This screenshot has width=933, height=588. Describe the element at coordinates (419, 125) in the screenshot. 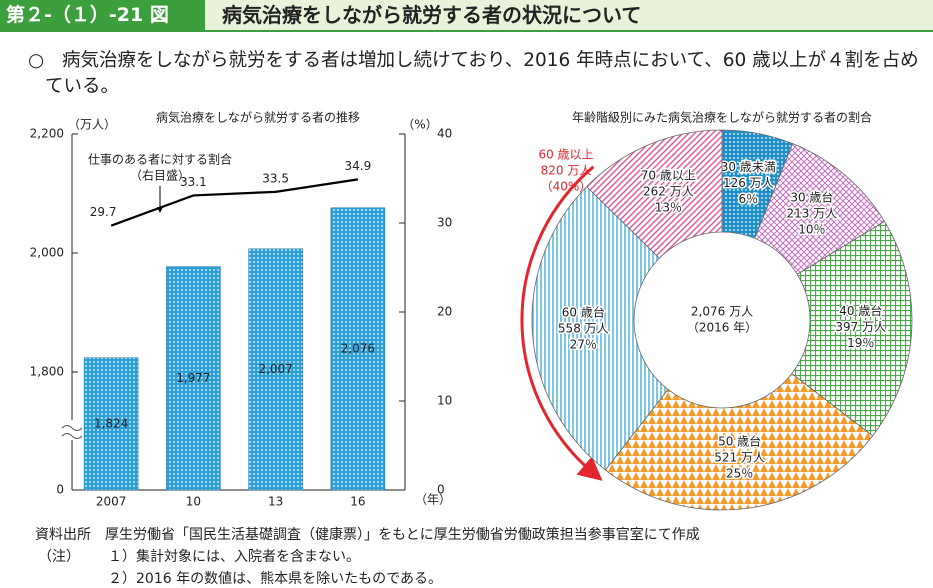

I see `y2-unit: （%）` at that location.